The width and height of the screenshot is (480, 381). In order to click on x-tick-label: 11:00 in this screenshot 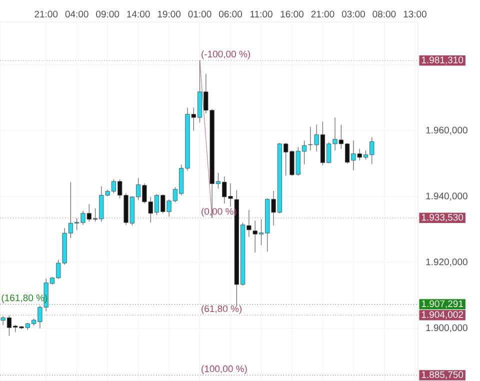, I will do `click(261, 14)`.